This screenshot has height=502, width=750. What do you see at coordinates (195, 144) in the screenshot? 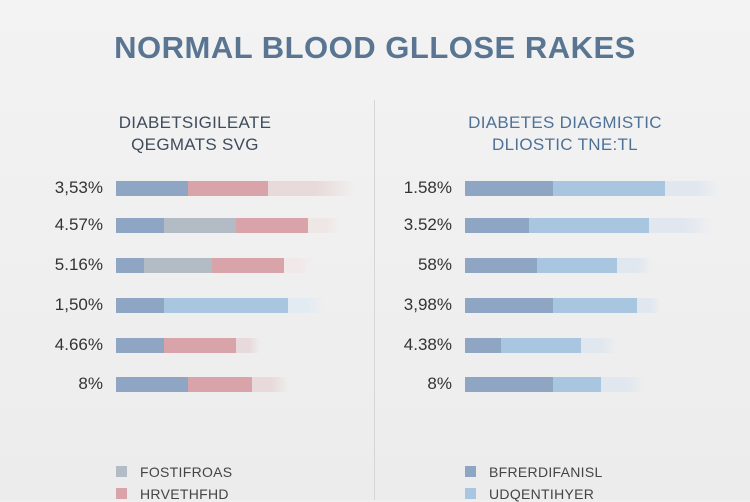
I see `left-panel-title-line-2: QEGMATS SVG` at bounding box center [195, 144].